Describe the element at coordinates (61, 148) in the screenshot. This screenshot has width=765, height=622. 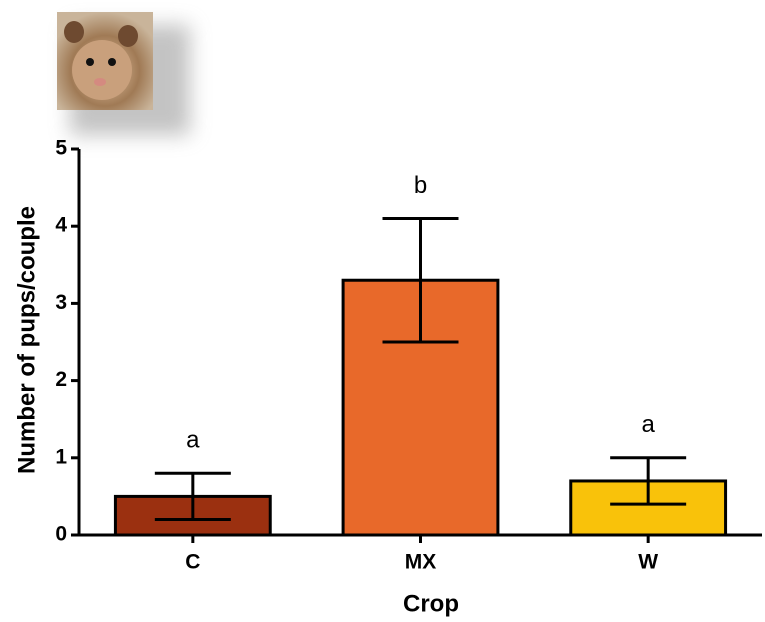
I see `y-tick-label: 5` at that location.